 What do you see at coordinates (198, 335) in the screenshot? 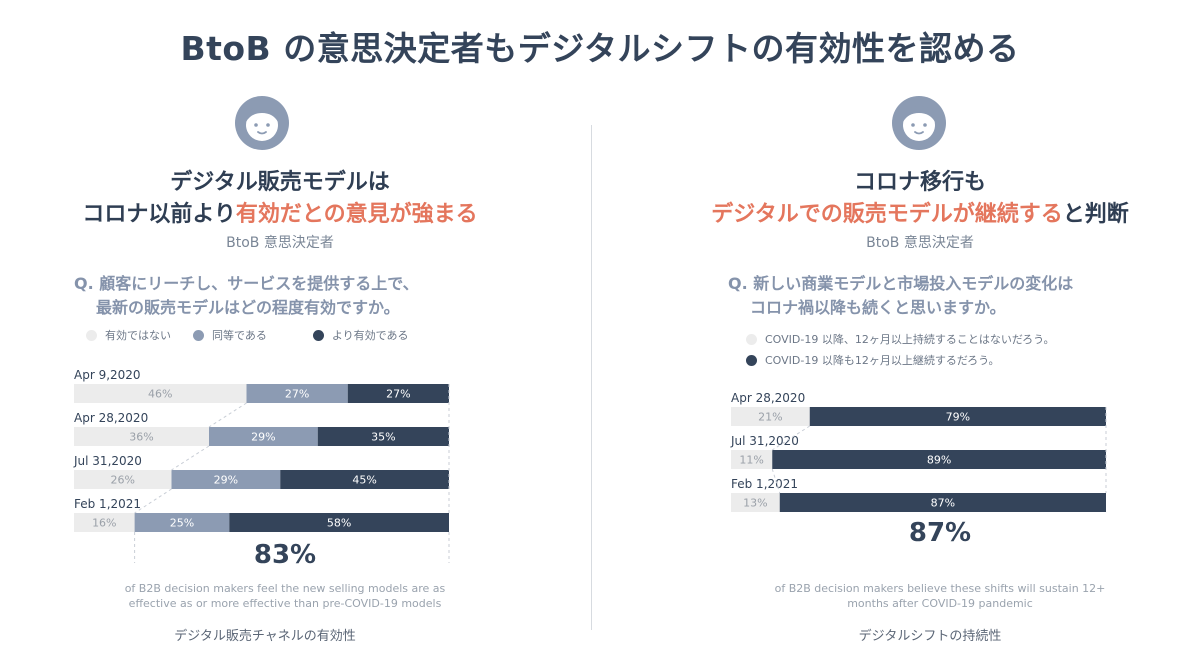
I see `legend-swatch-same` at bounding box center [198, 335].